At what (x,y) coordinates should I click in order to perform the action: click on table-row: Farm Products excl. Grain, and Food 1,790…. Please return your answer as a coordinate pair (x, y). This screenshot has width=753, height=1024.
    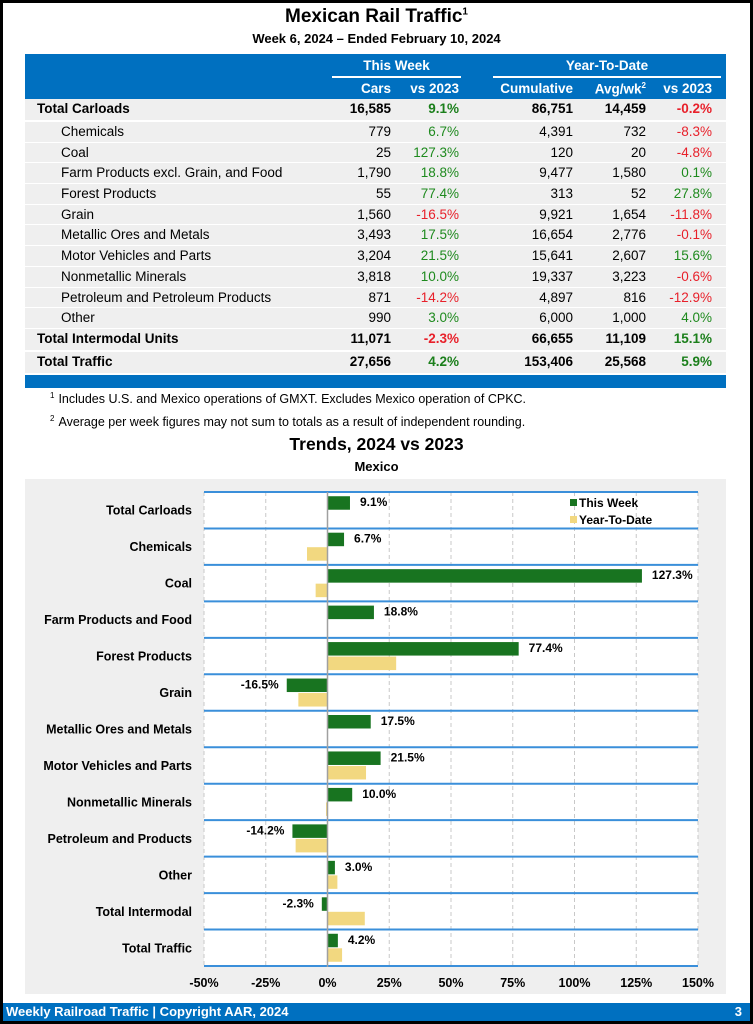
    Looking at the image, I should click on (375, 174).